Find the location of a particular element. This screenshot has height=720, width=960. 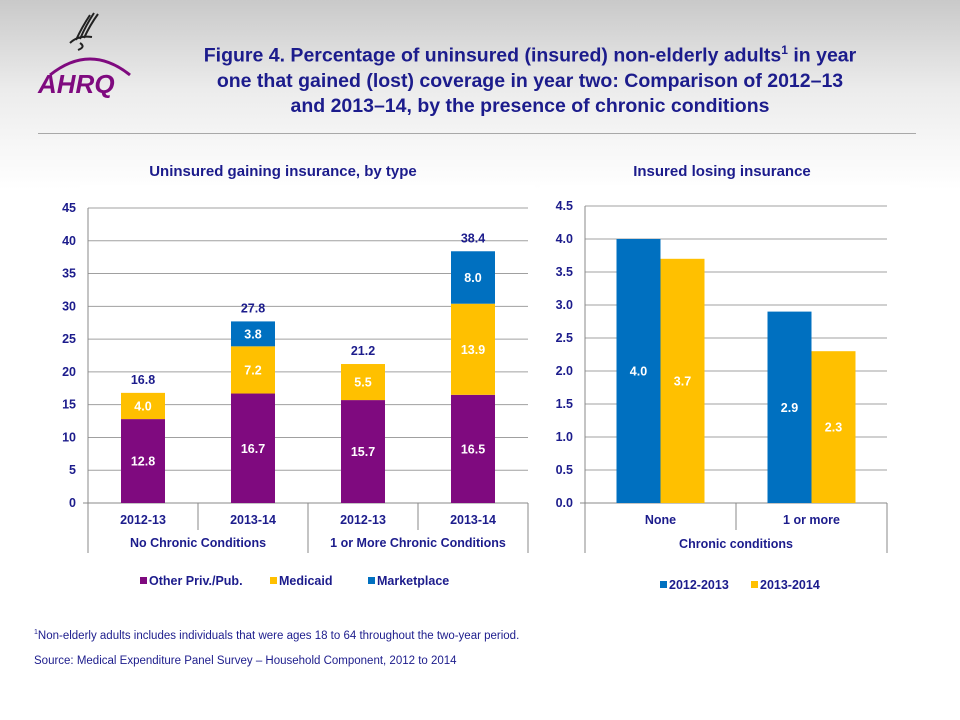

right-chart-title: Insured losing insurance is located at coordinates (722, 171).